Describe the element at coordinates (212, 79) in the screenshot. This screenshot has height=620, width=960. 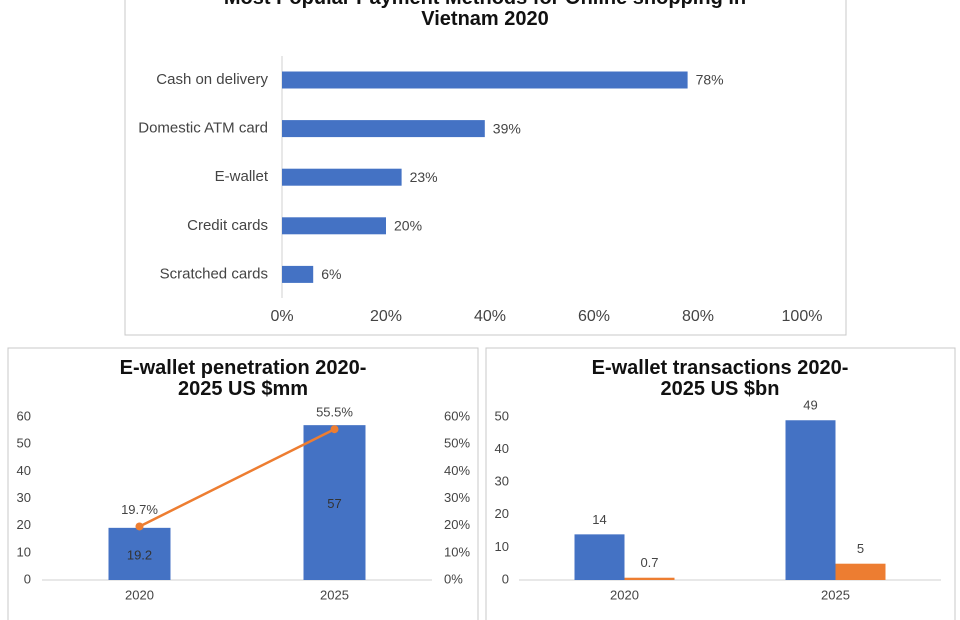
I see `y-tick-label: Cash on delivery` at that location.